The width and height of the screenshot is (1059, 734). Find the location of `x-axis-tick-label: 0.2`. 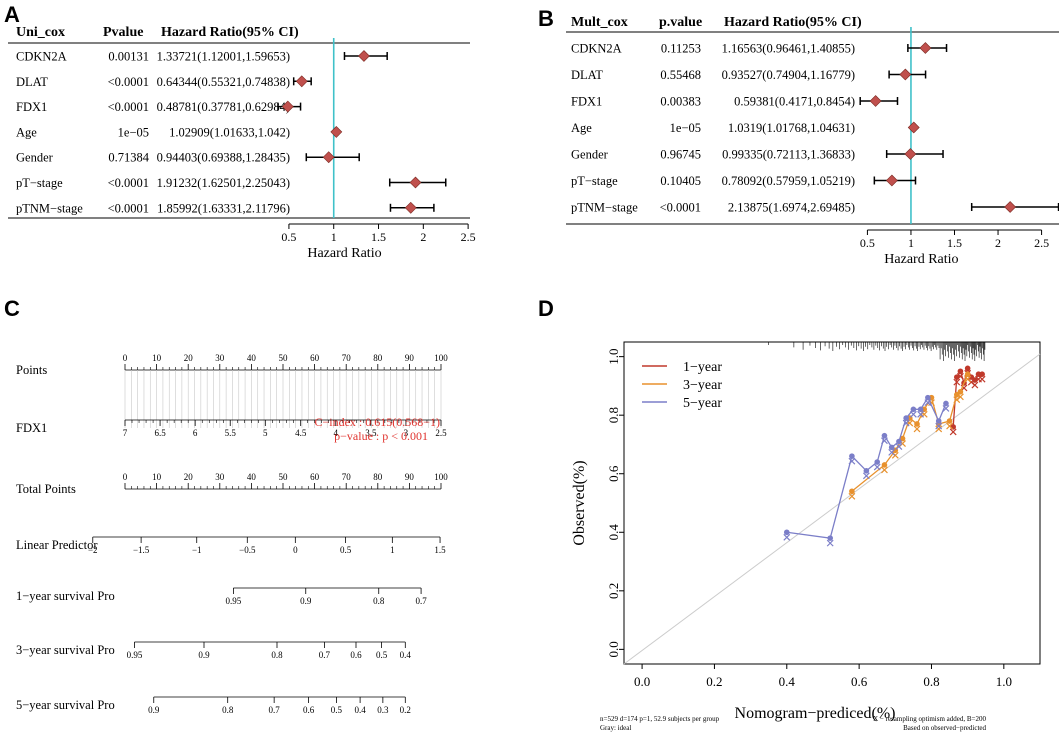

x-axis-tick-label: 0.2 is located at coordinates (714, 681).